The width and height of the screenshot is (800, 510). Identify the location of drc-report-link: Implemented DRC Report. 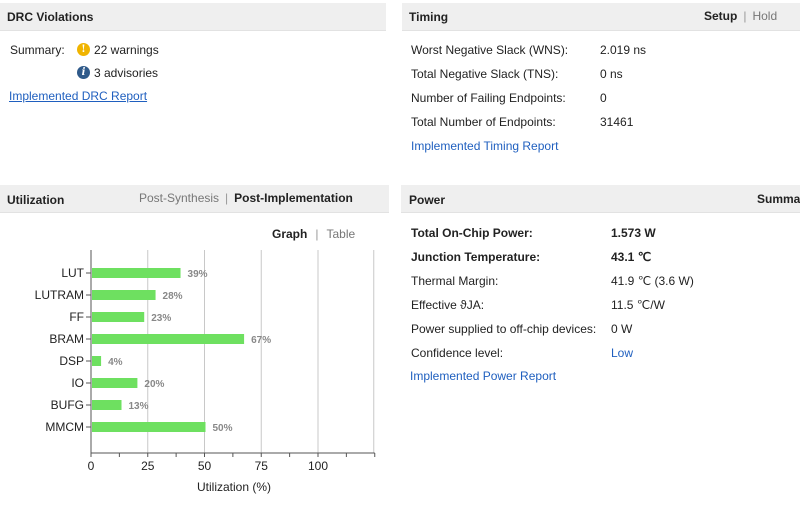
(78, 96).